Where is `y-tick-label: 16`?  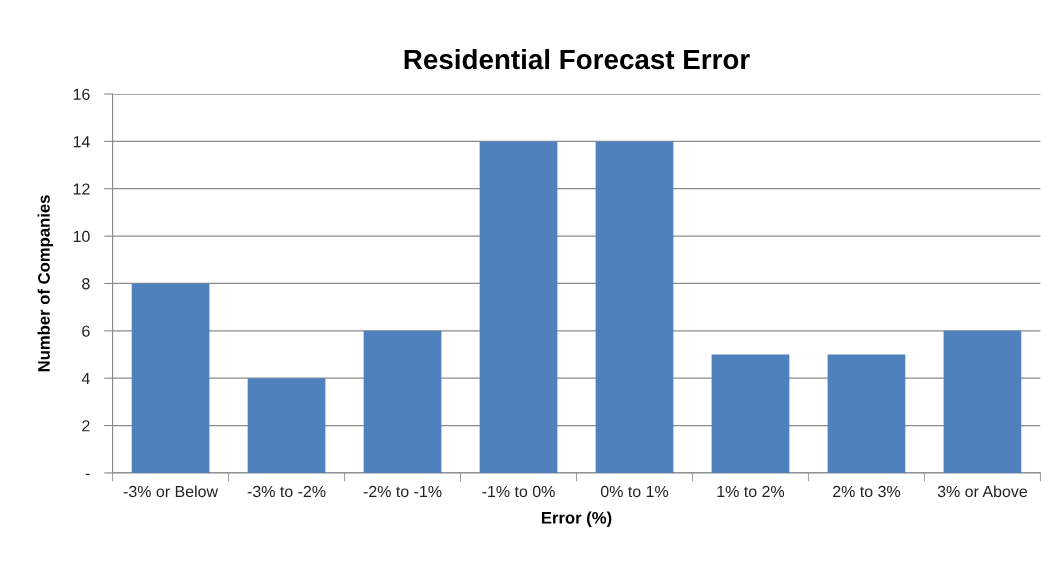
y-tick-label: 16 is located at coordinates (81, 94).